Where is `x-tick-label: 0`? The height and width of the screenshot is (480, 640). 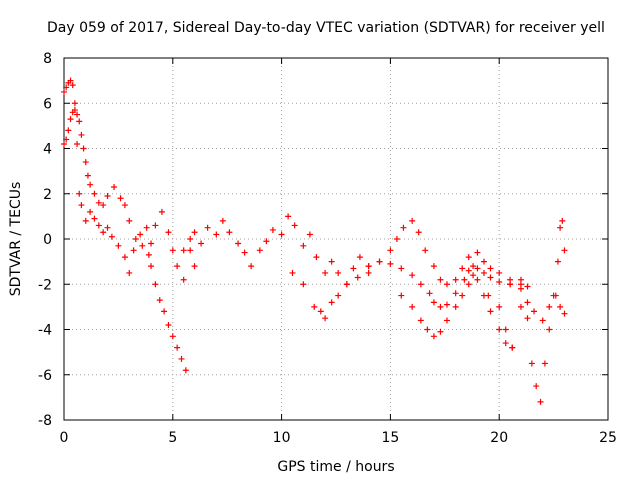 x-tick-label: 0 is located at coordinates (64, 438).